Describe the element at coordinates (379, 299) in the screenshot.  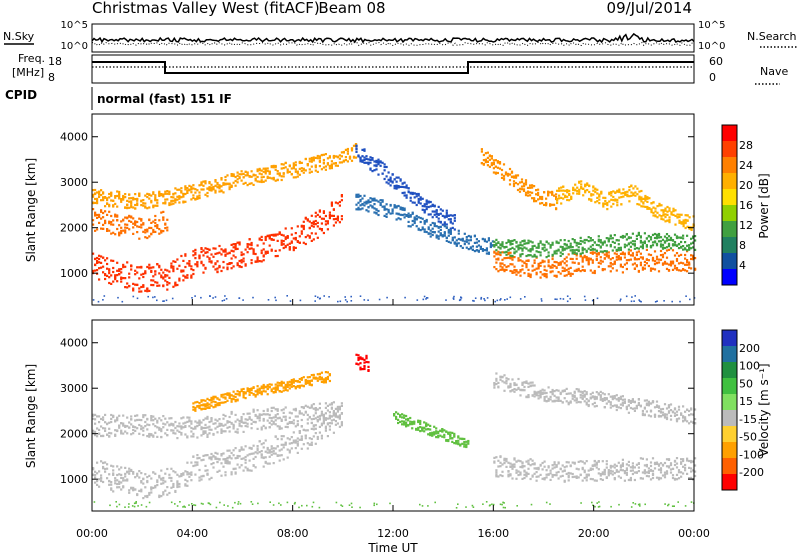
I see `power-ground-cell` at that location.